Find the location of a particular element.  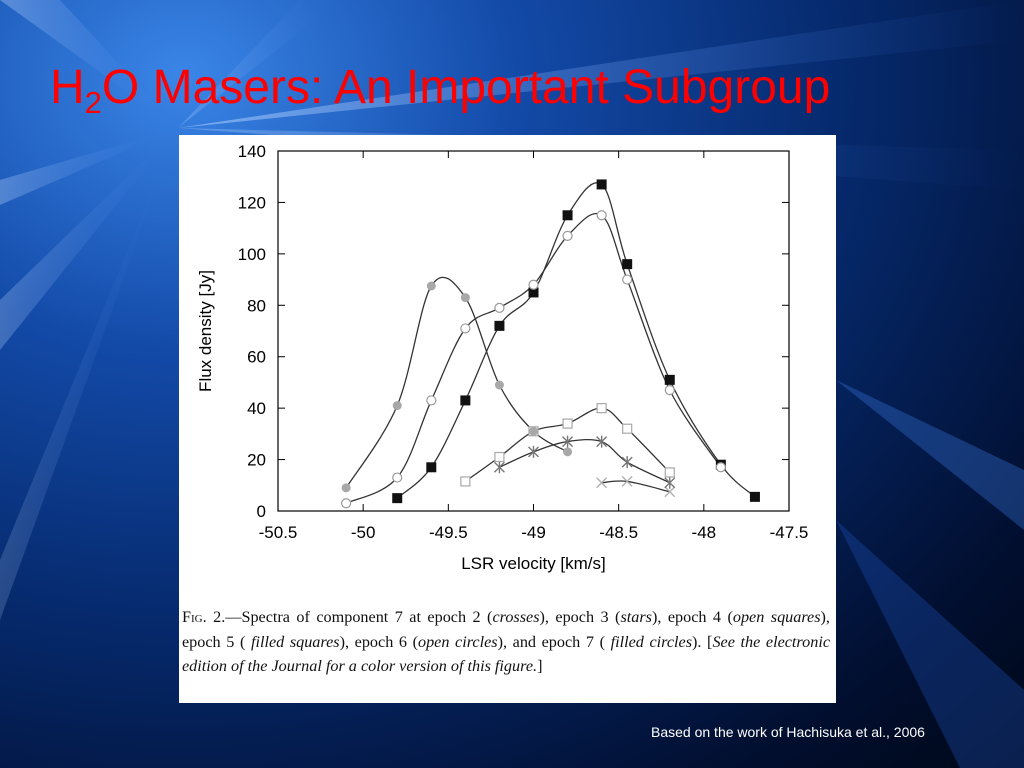

caption-part: . 2.—Spectra of component 7 at epoch 2 ( is located at coordinates (347, 617).